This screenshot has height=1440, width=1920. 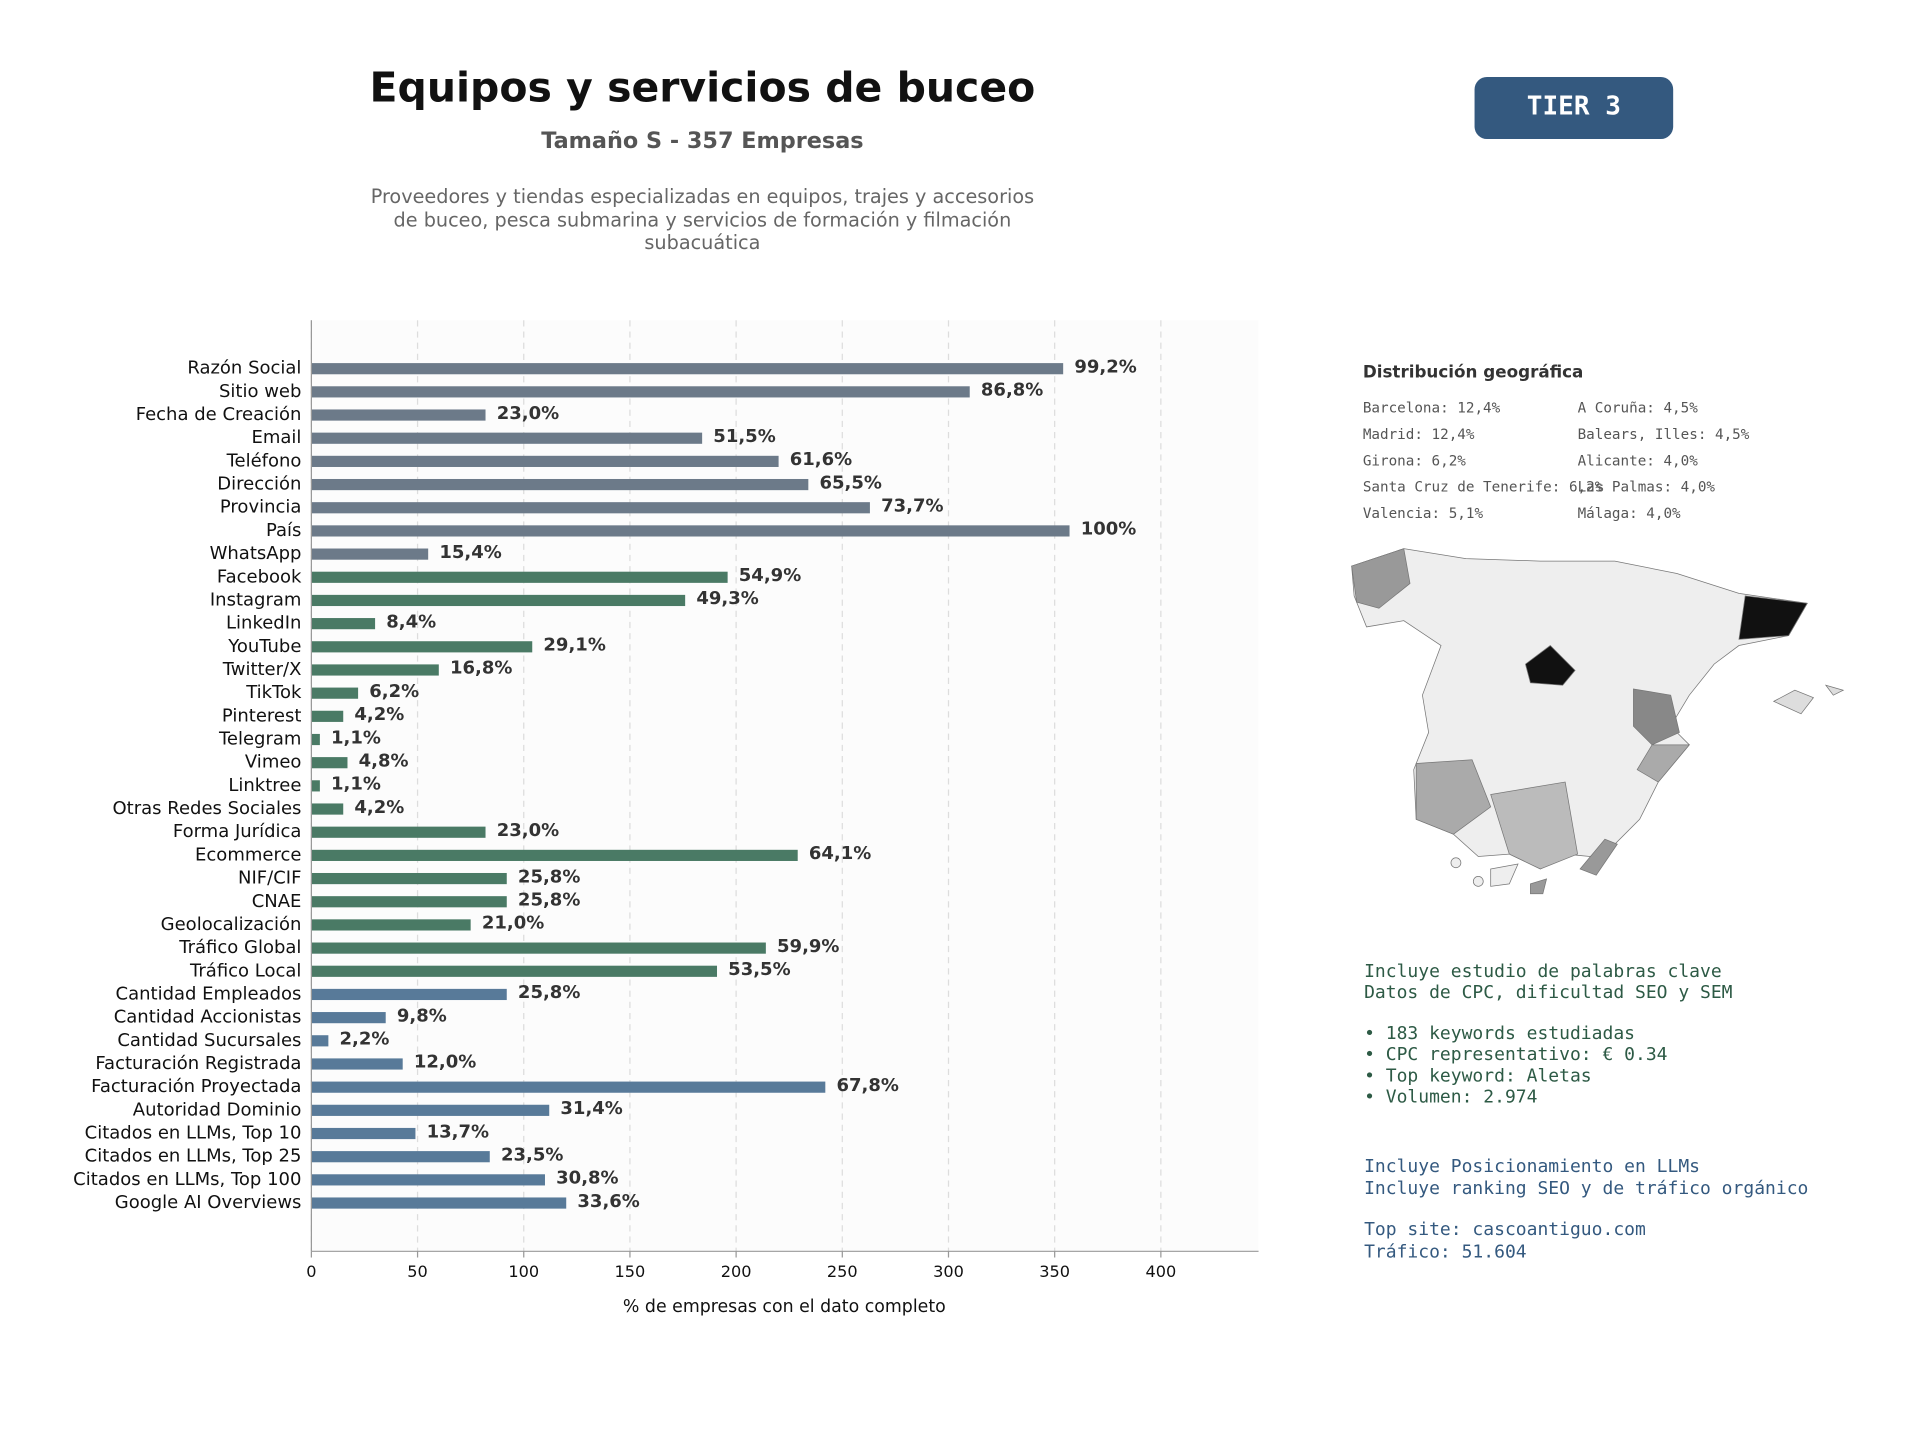 What do you see at coordinates (703, 88) in the screenshot?
I see `chart-title: Equipos y servicios de buceo` at bounding box center [703, 88].